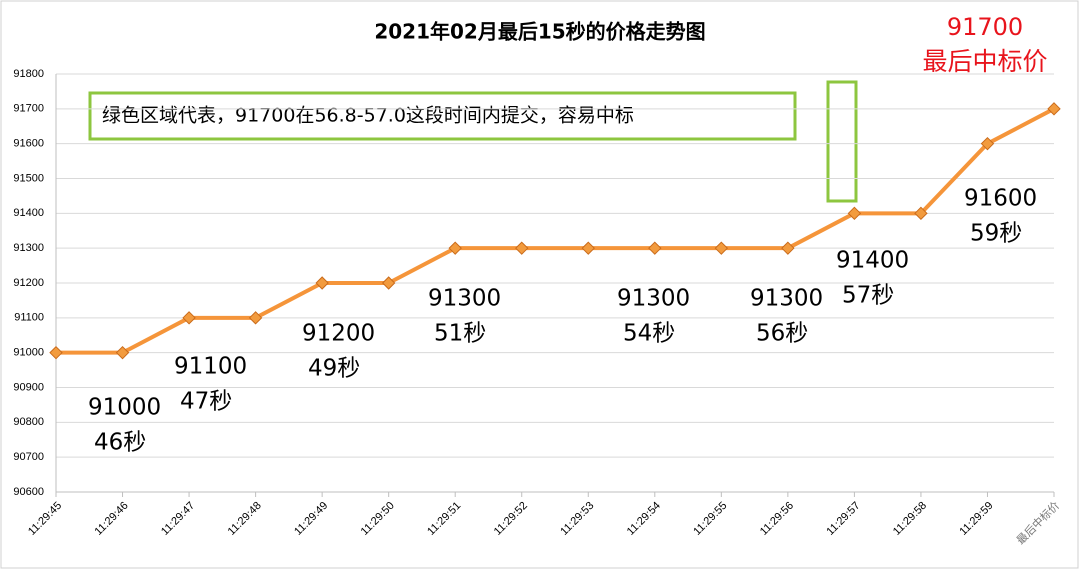 Image resolution: width=1080 pixels, height=570 pixels. I want to click on annotation: 54秒, so click(649, 334).